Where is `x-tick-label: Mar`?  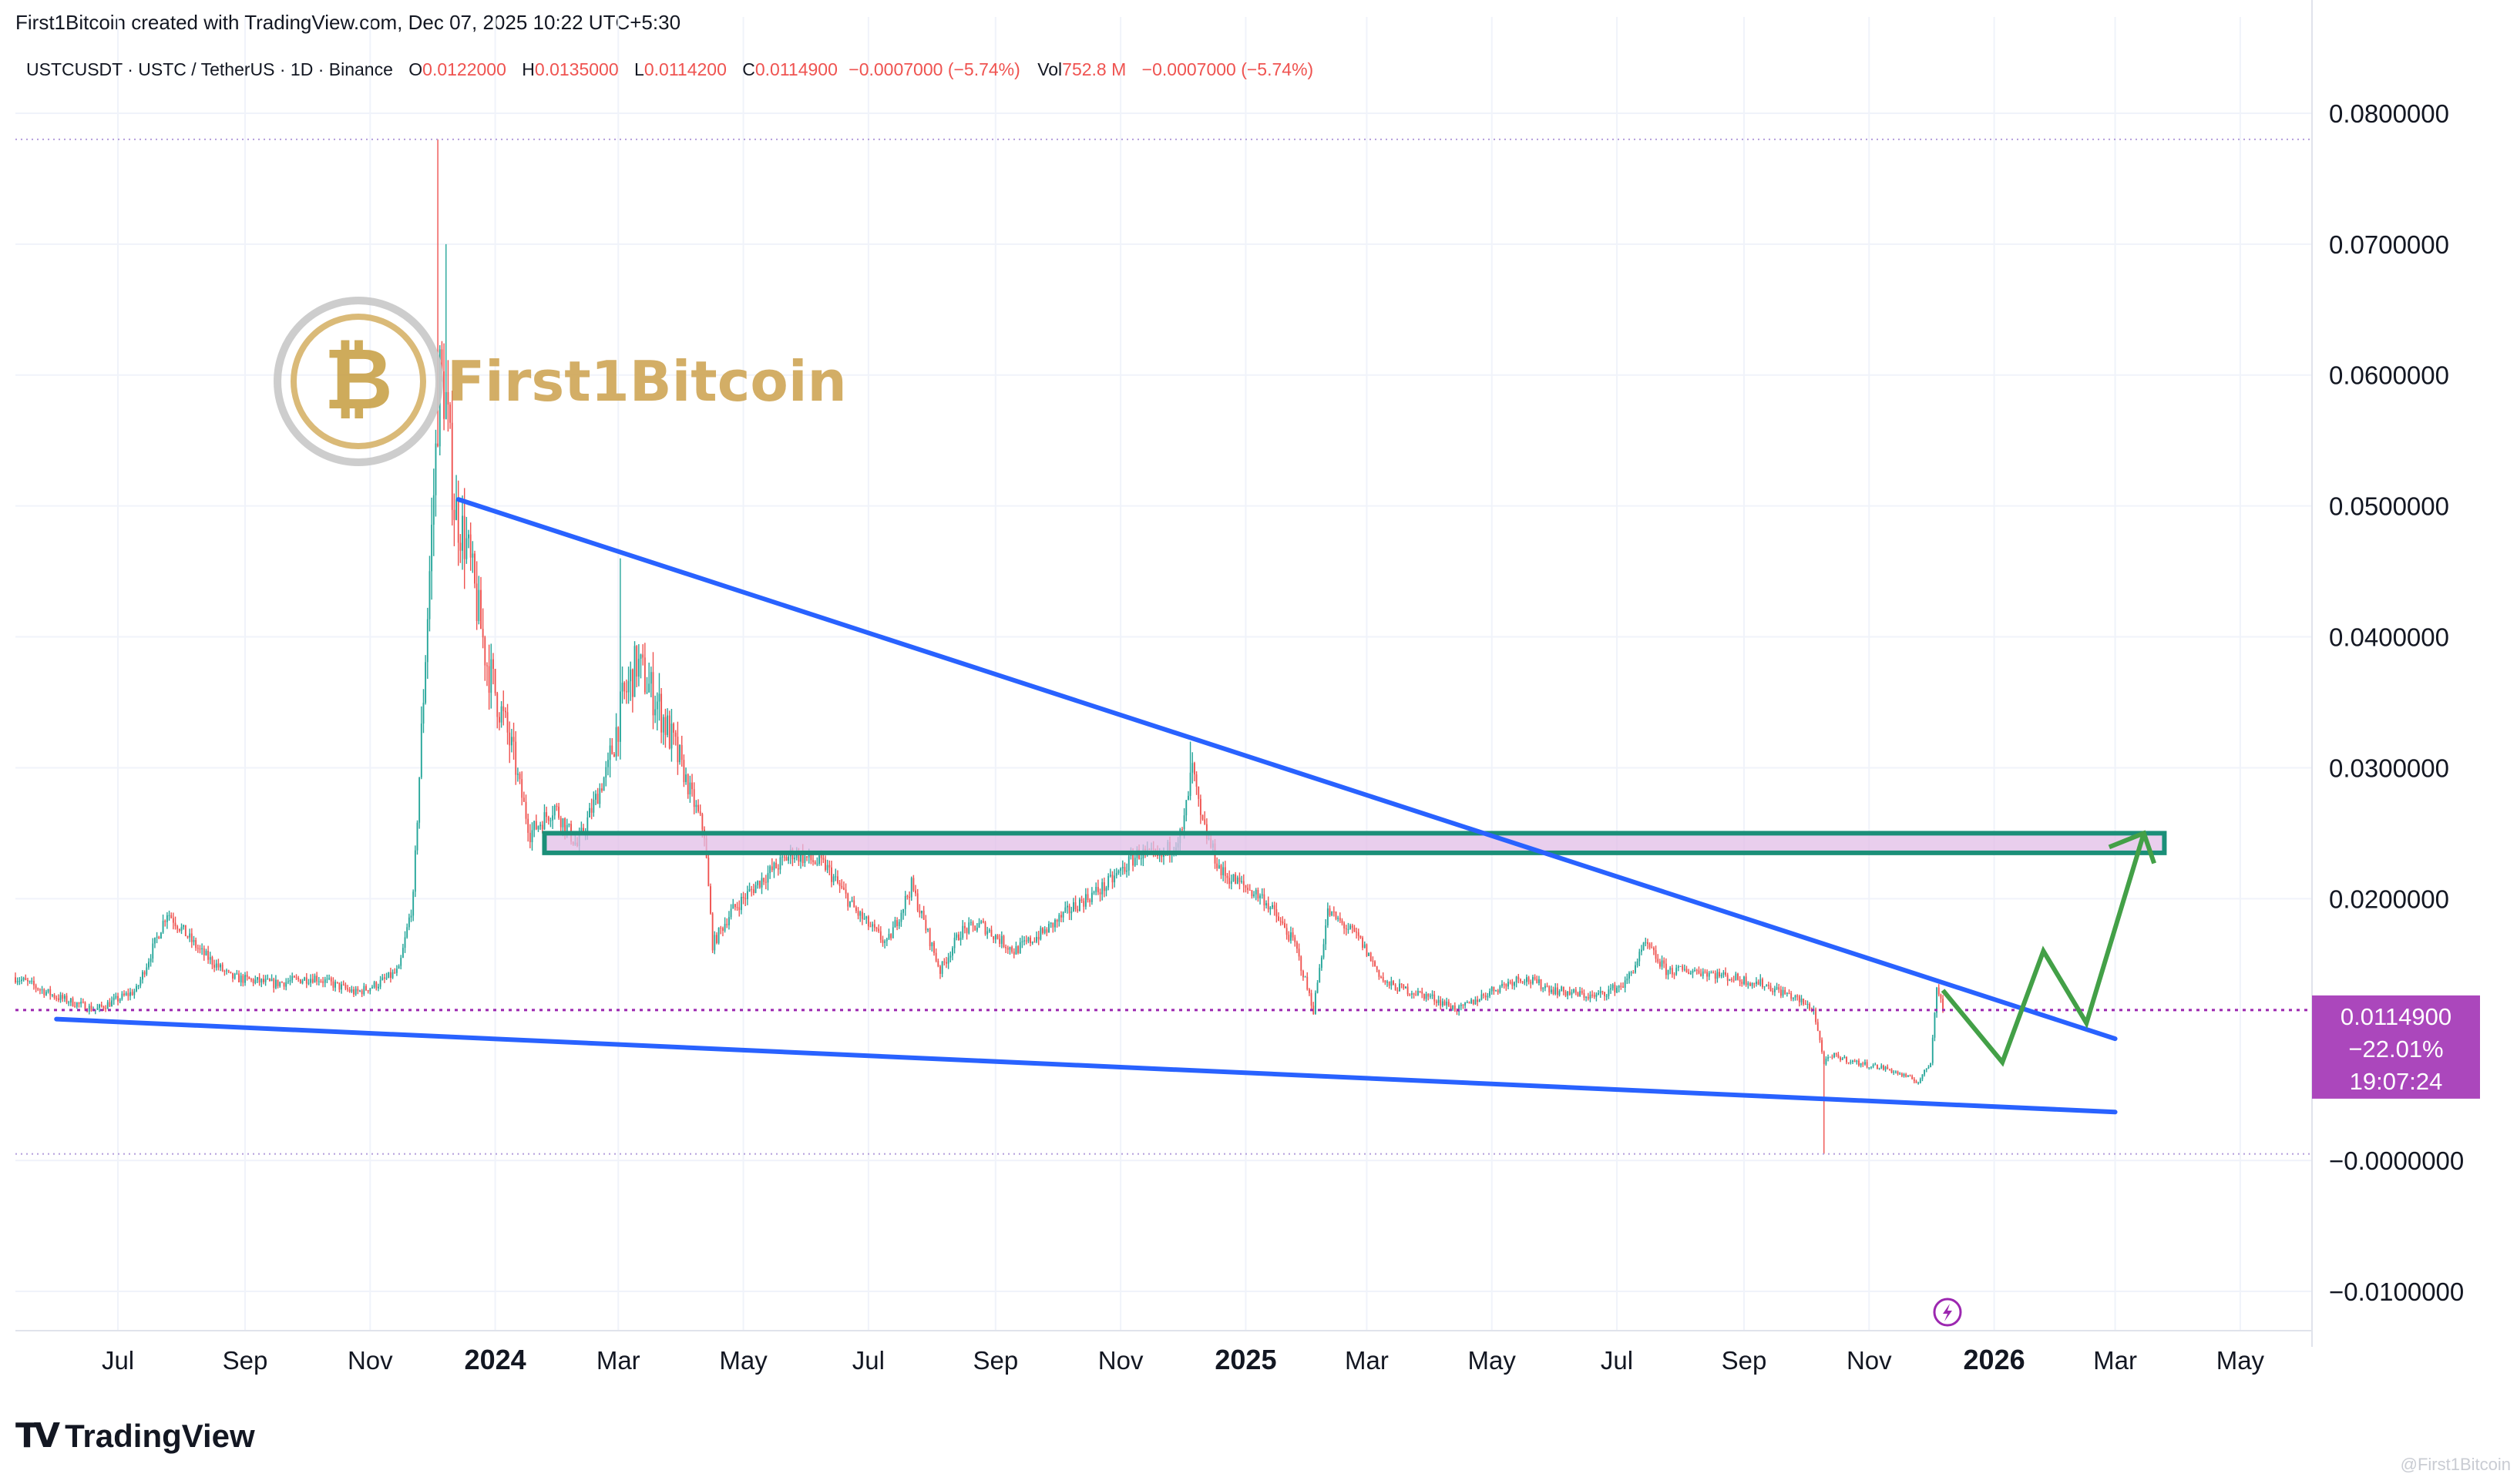 x-tick-label: Mar is located at coordinates (2115, 1360).